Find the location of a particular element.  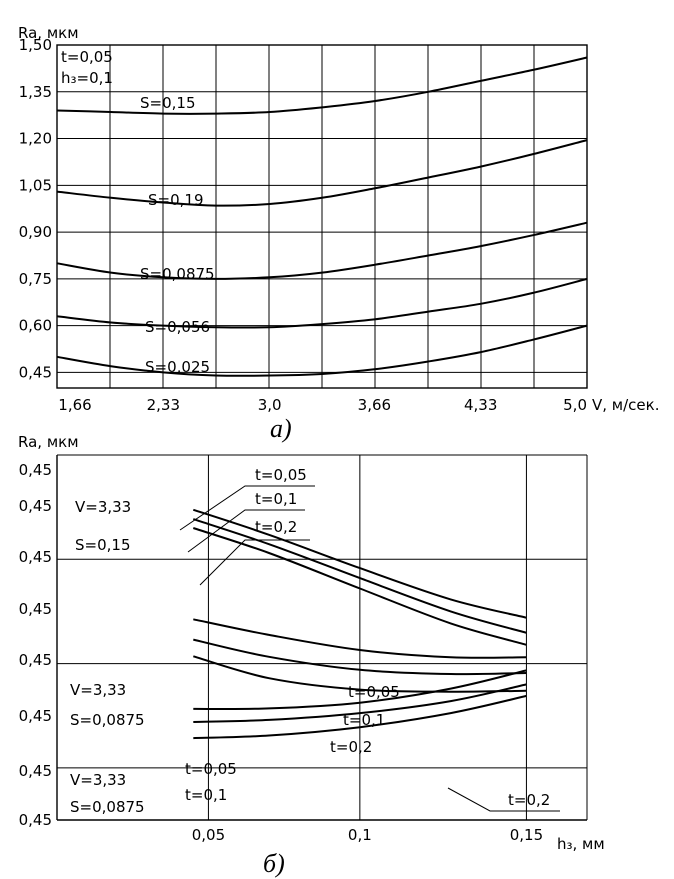

chart-a-series-label: S=0,0875 is located at coordinates (177, 274).